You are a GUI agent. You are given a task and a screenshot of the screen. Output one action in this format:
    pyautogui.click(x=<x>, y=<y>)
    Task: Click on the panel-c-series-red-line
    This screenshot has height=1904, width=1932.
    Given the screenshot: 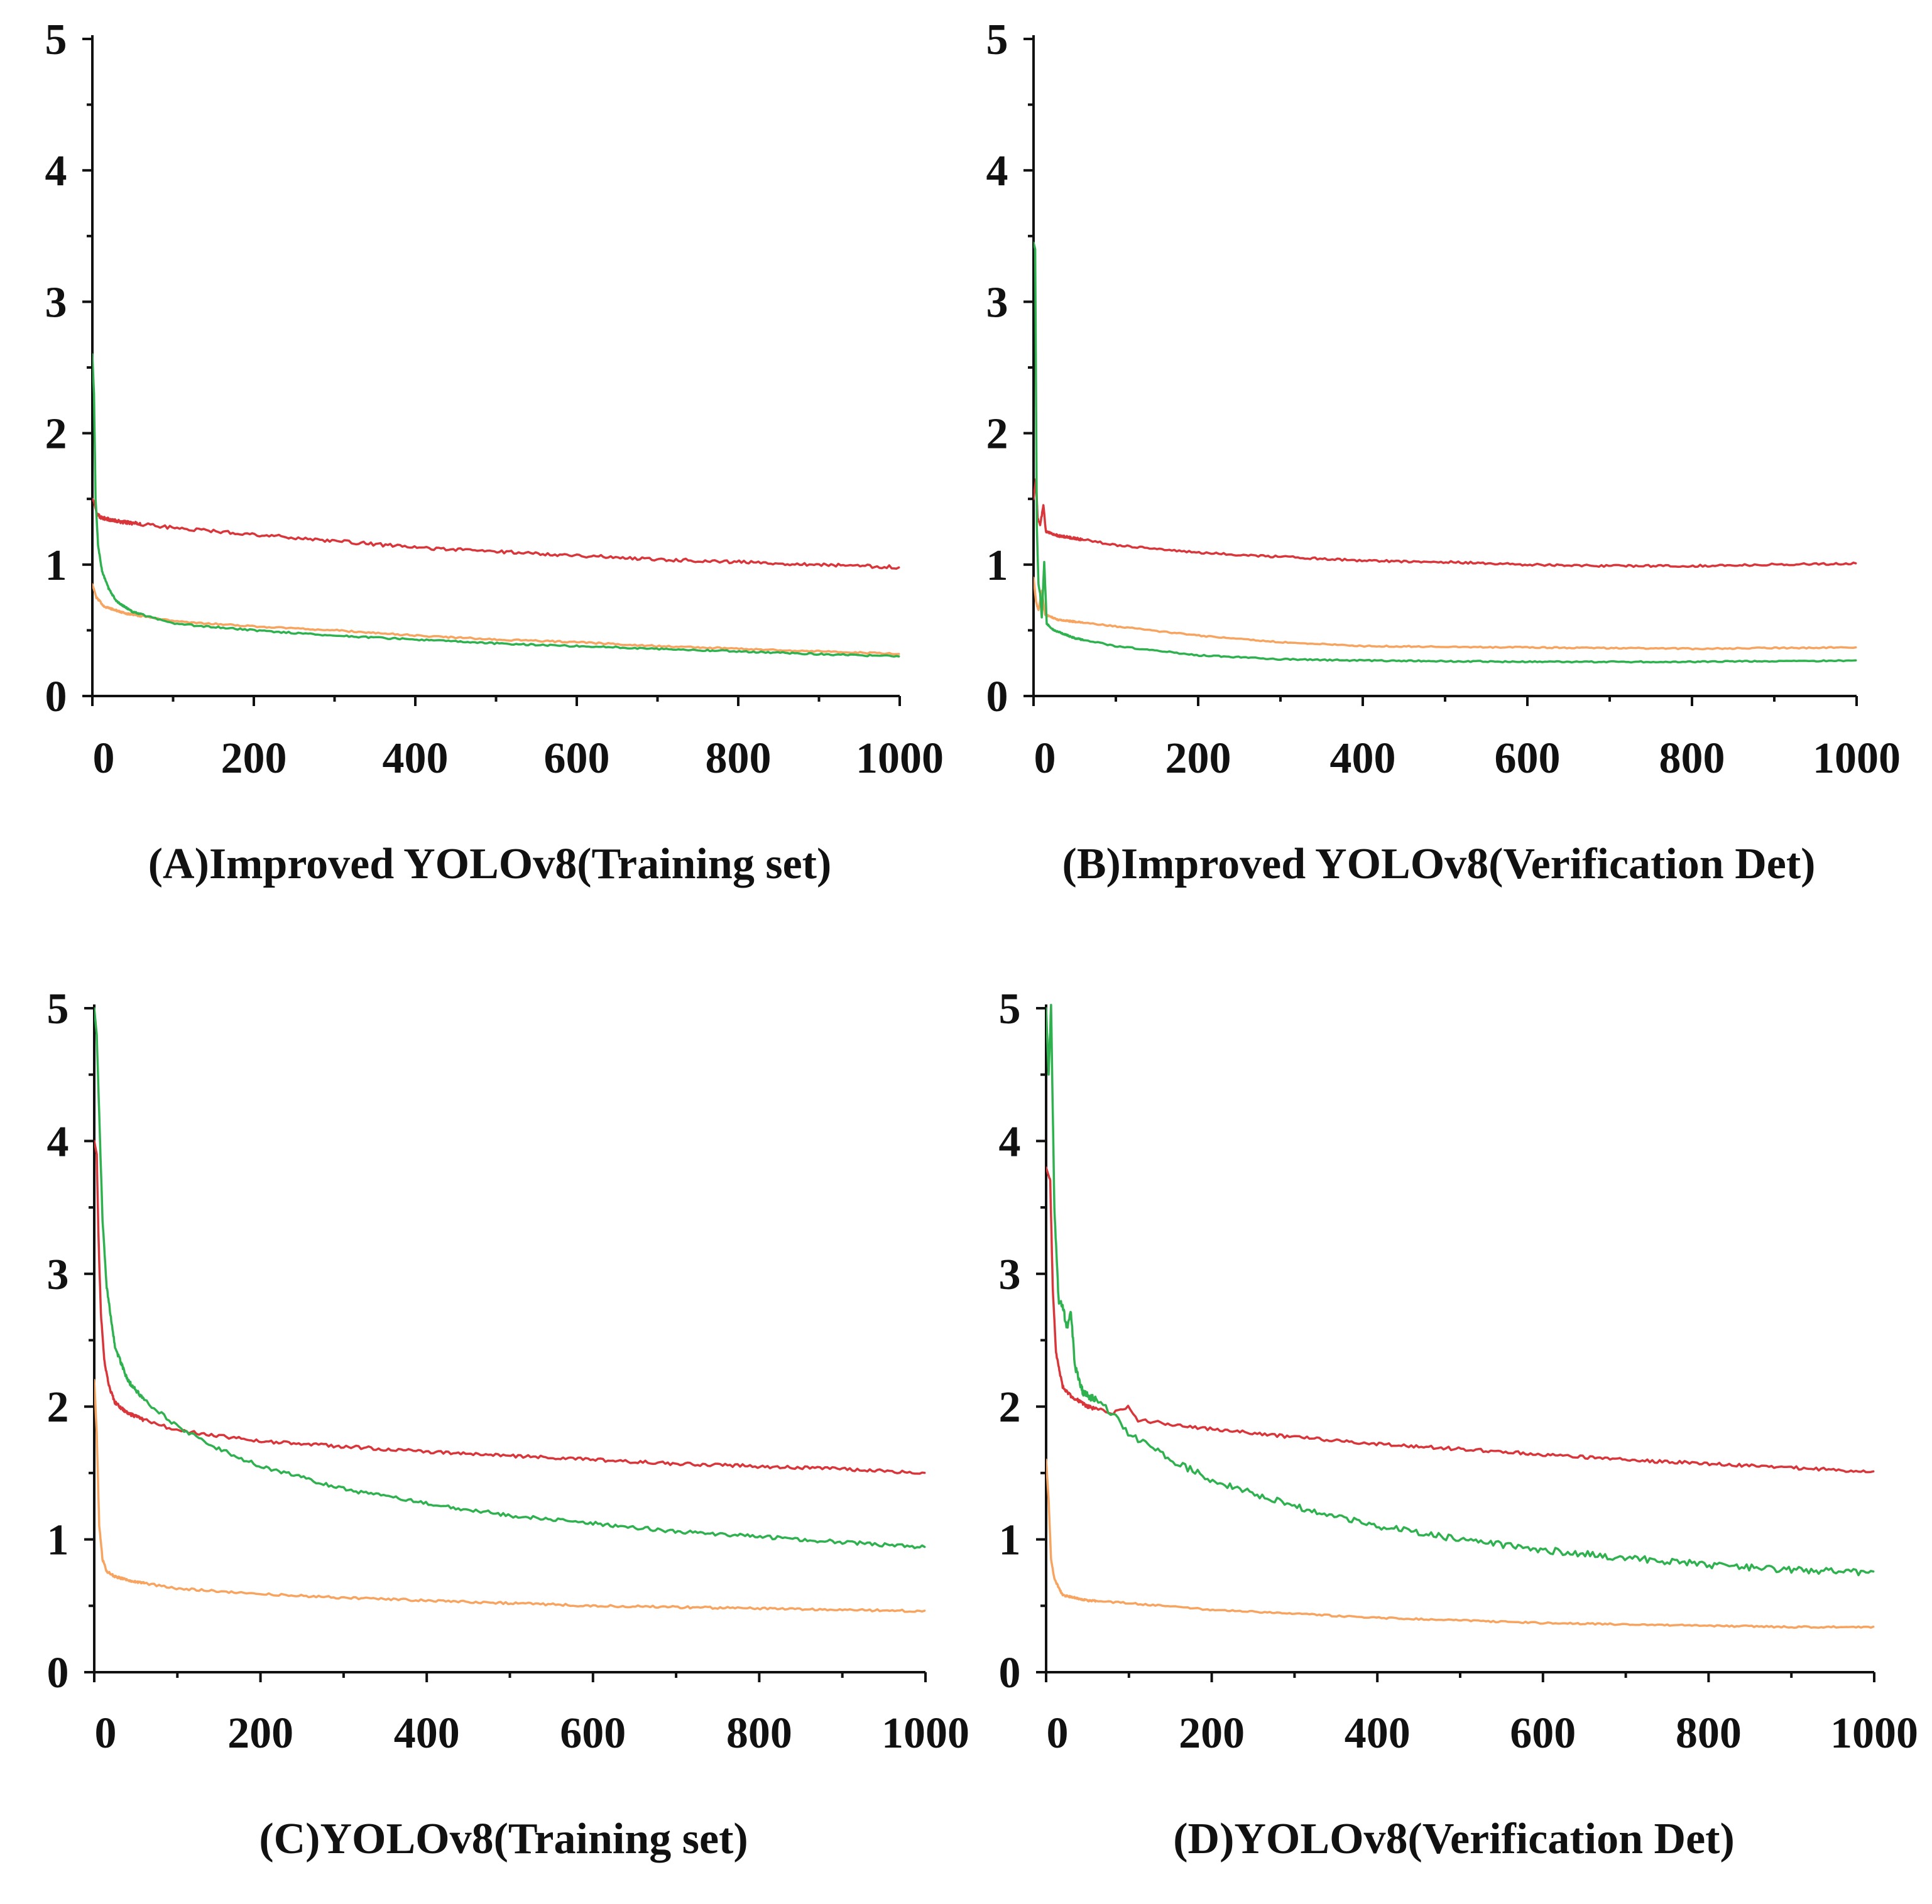 What is the action you would take?
    pyautogui.click(x=510, y=1307)
    